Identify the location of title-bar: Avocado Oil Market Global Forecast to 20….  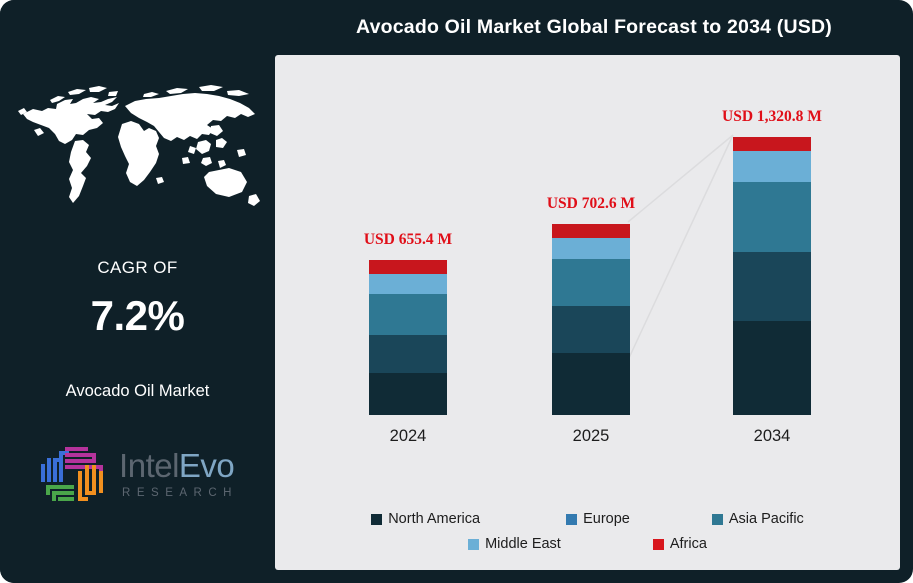
(594, 27).